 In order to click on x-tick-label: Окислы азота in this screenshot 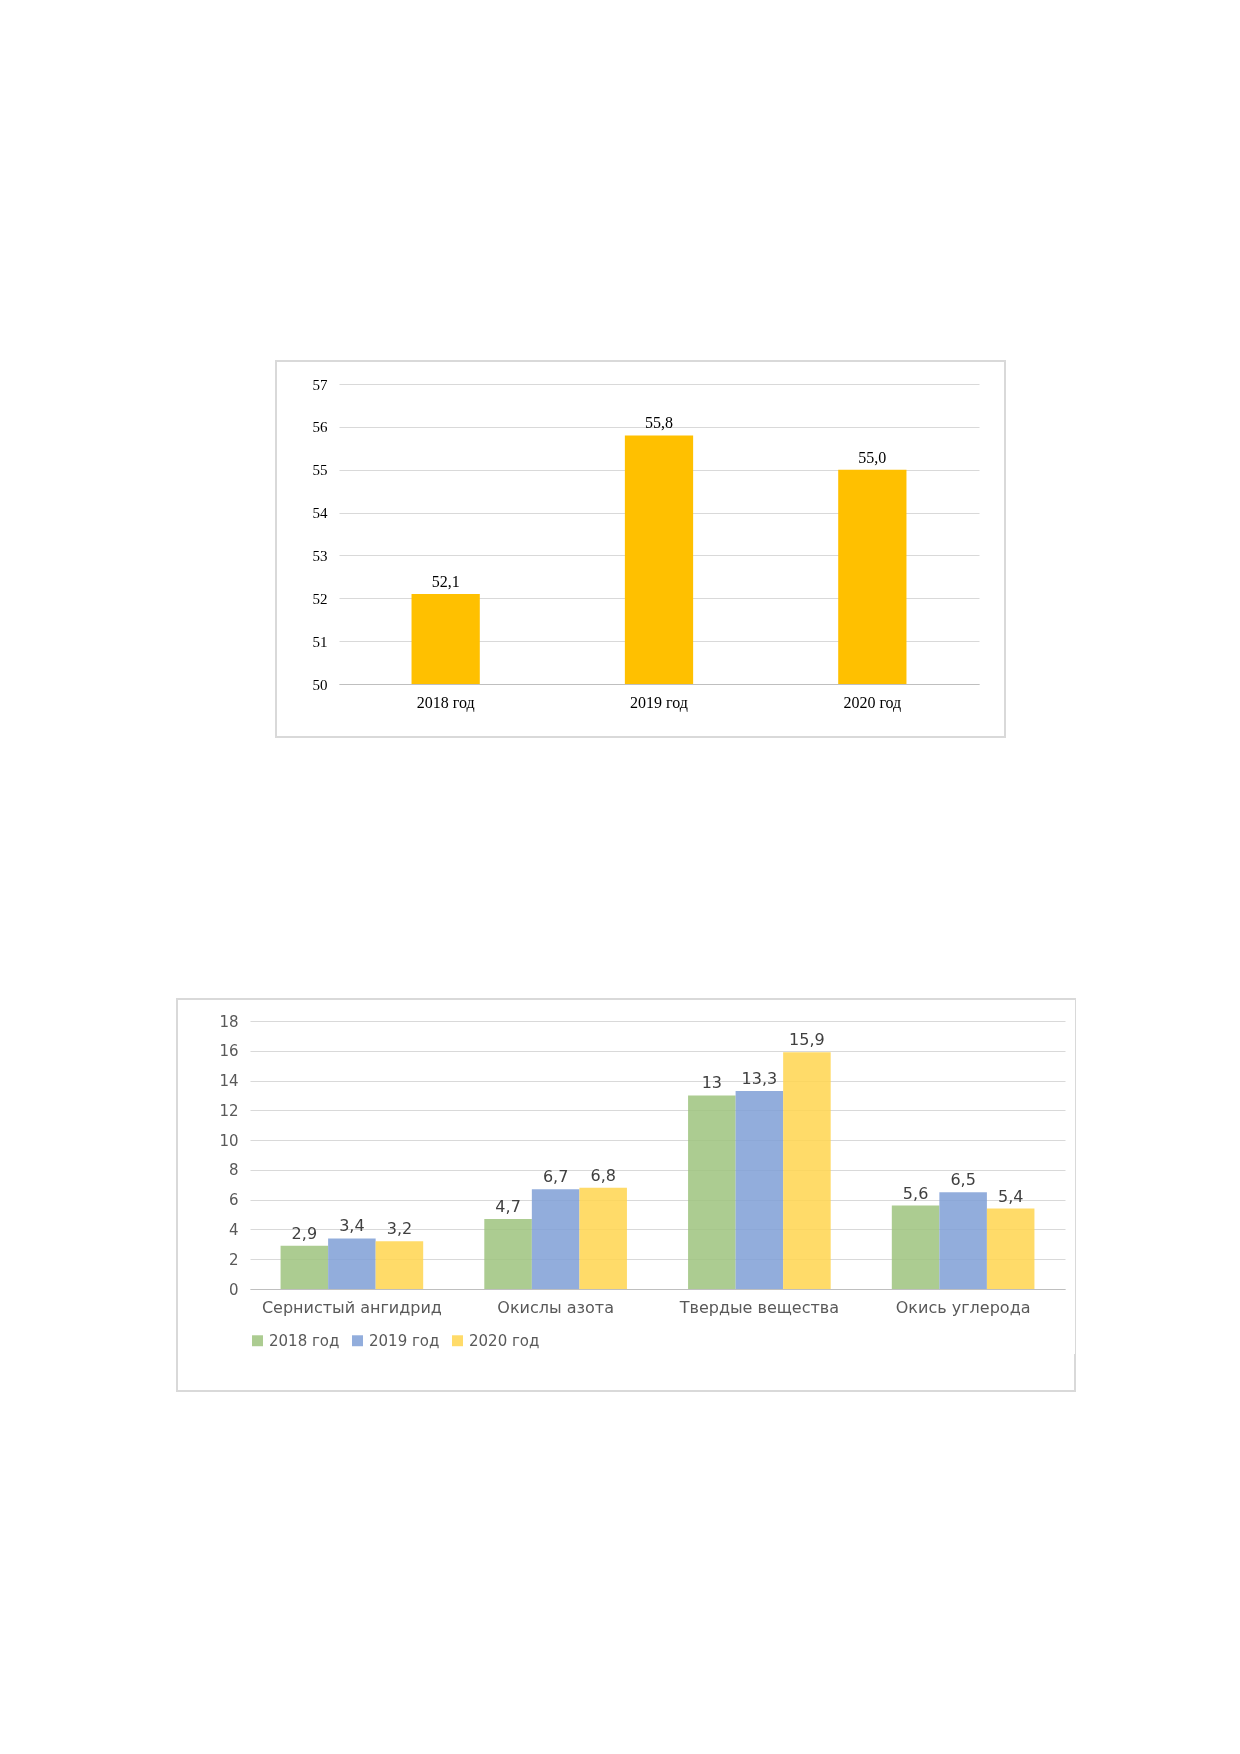, I will do `click(555, 1307)`.